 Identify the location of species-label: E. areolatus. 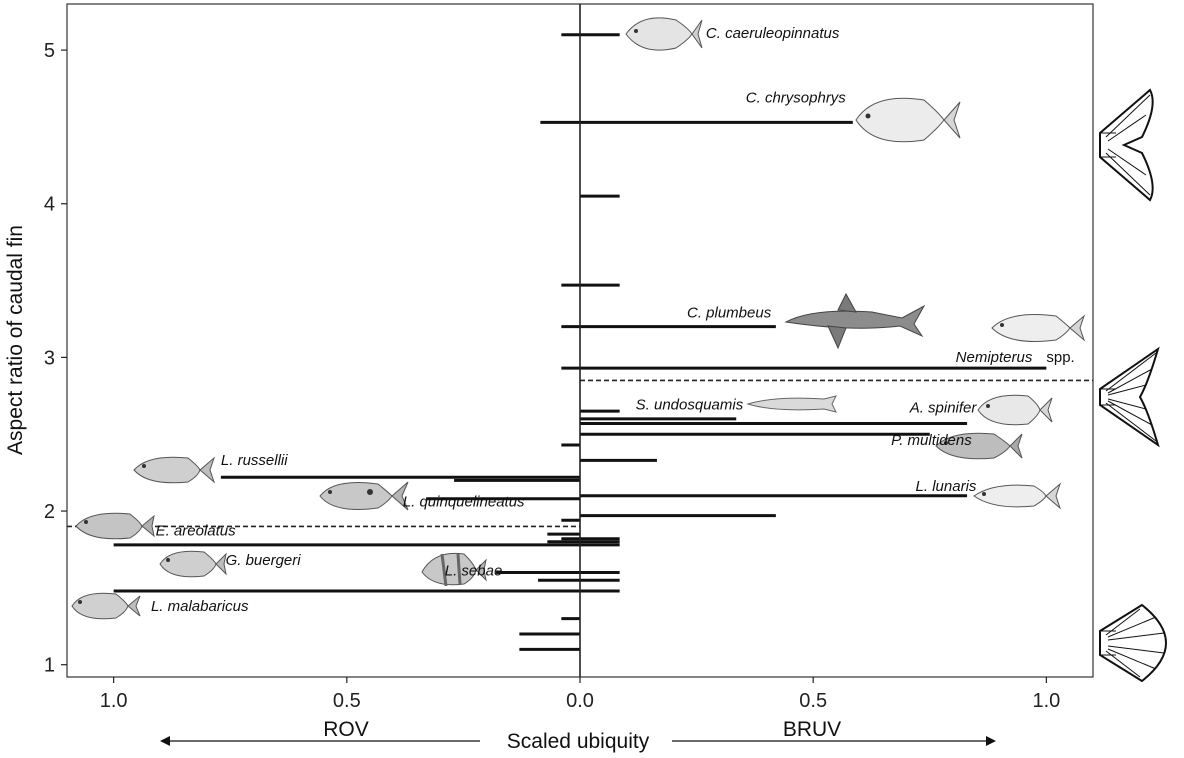
(196, 531).